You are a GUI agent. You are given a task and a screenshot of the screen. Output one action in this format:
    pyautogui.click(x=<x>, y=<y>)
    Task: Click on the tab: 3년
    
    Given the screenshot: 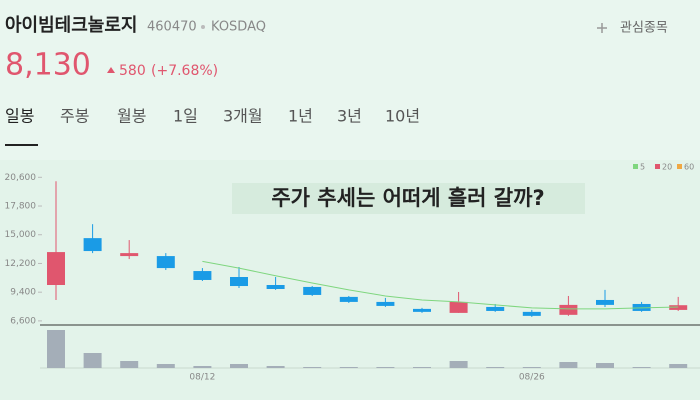 What is the action you would take?
    pyautogui.click(x=349, y=116)
    